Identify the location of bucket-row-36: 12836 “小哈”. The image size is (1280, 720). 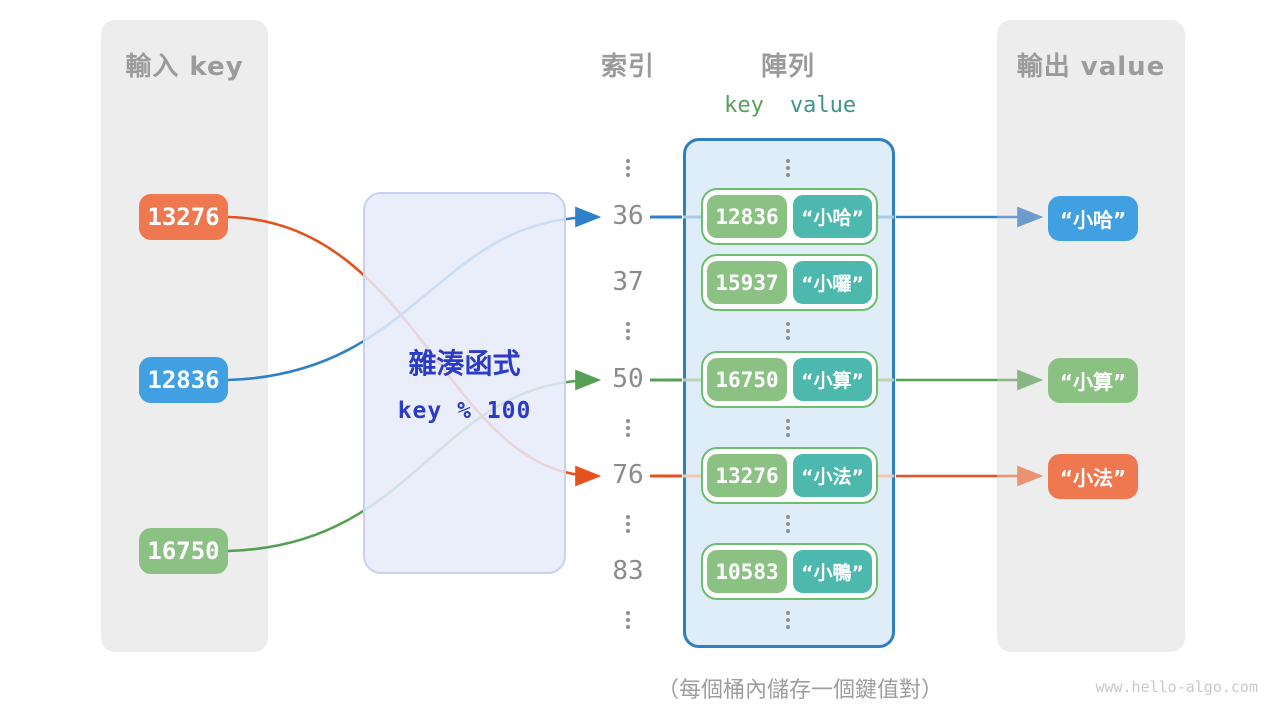
(789, 216).